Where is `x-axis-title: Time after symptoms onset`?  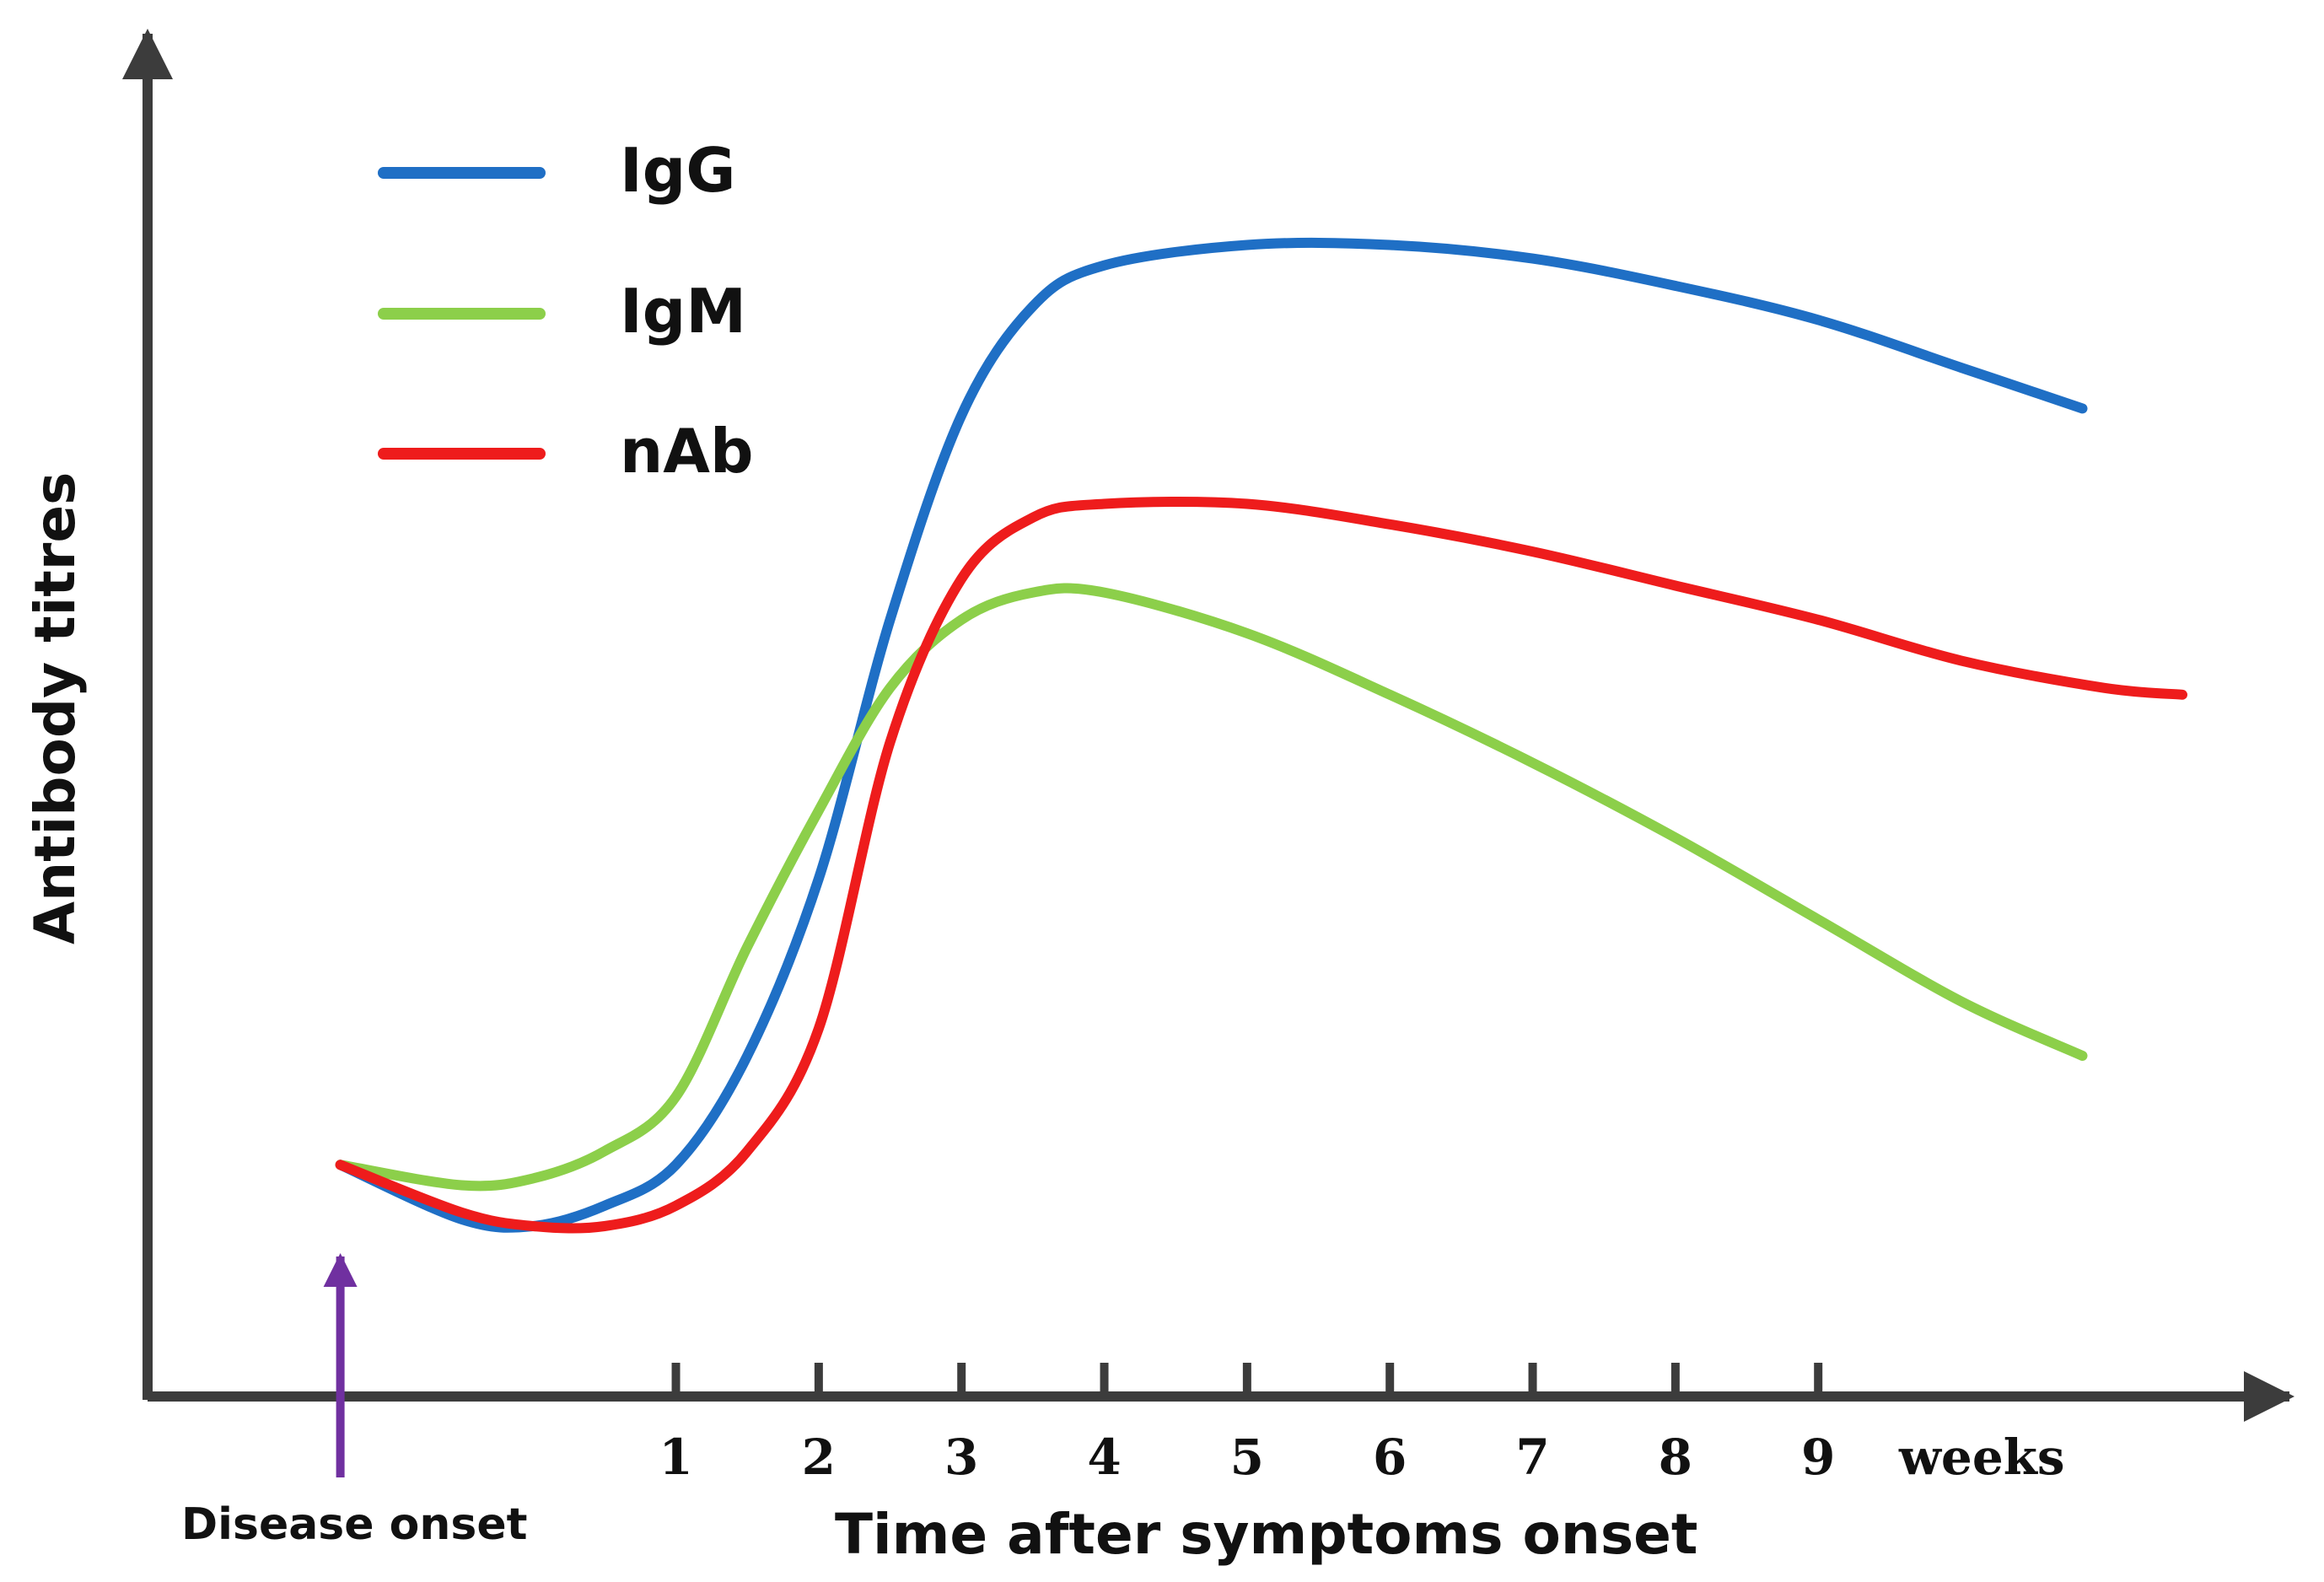
x-axis-title: Time after symptoms onset is located at coordinates (1266, 1535).